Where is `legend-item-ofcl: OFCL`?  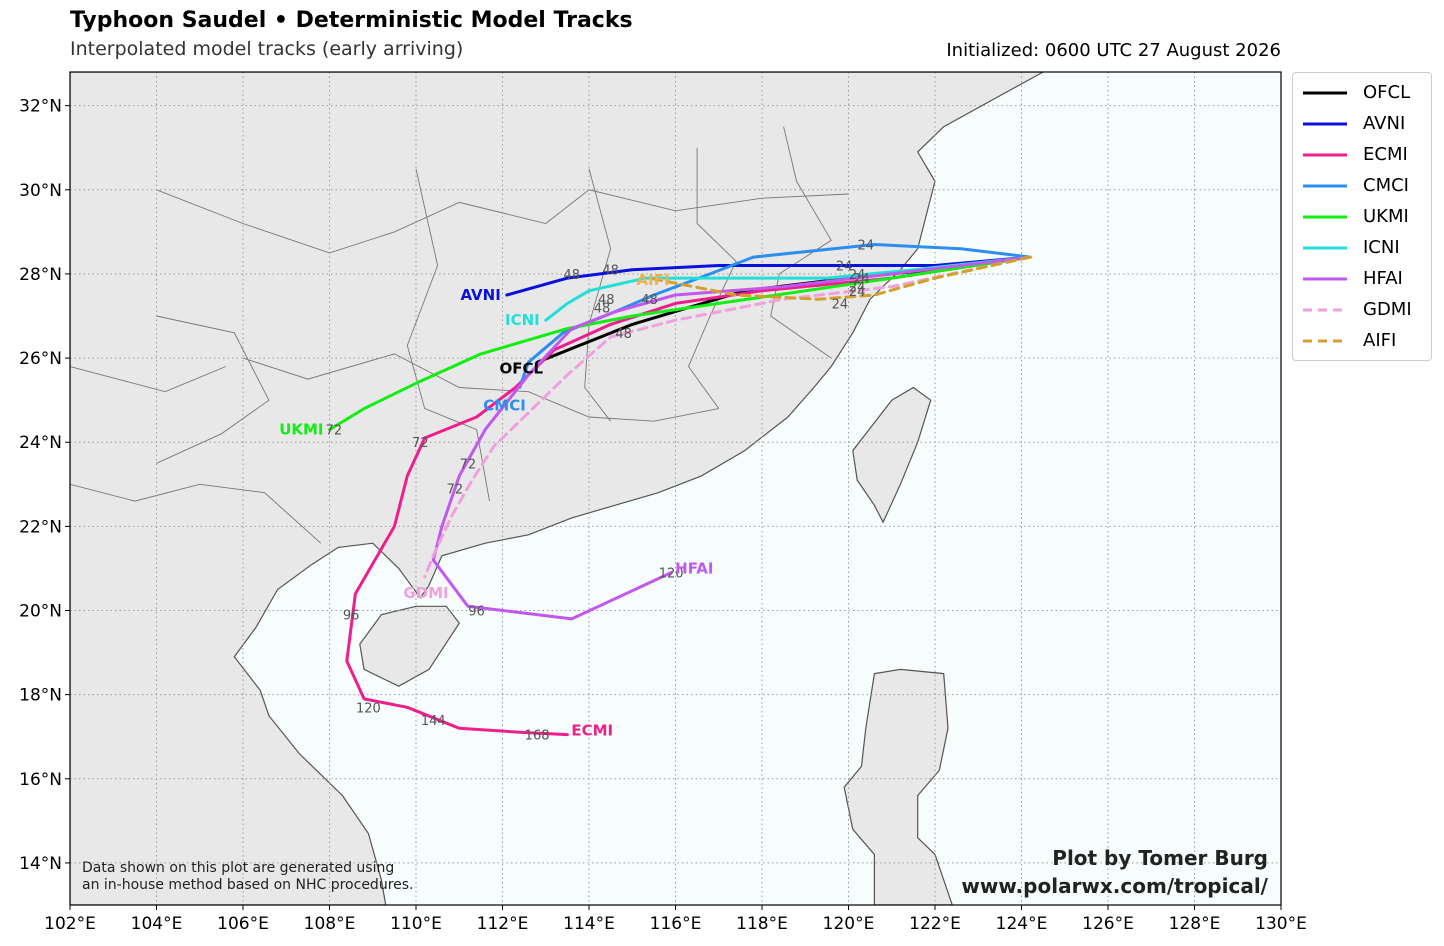
legend-item-ofcl: OFCL is located at coordinates (1362, 92).